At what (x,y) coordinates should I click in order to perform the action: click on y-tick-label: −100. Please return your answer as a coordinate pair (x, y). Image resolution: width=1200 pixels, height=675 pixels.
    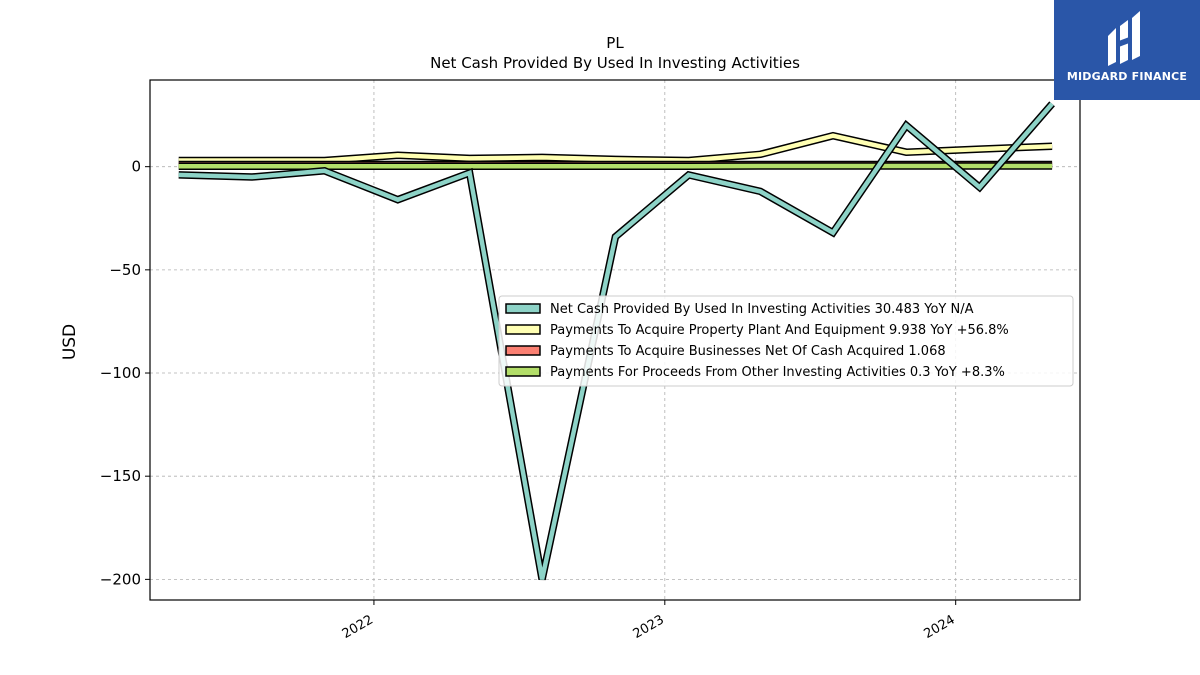
    Looking at the image, I should click on (120, 373).